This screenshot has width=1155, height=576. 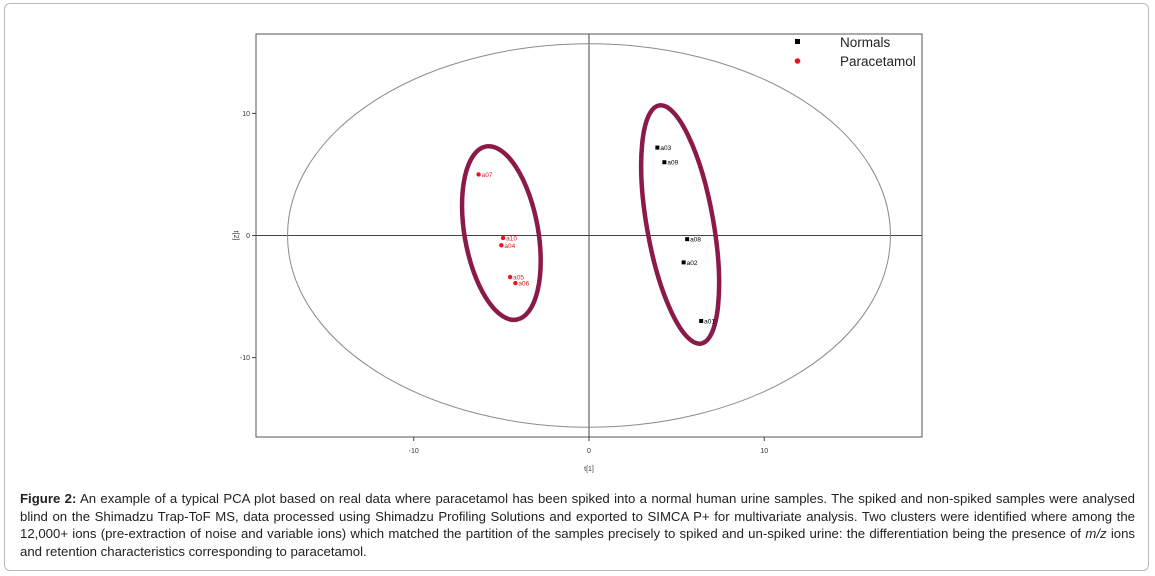 I want to click on x-tick-label: 0, so click(x=589, y=451).